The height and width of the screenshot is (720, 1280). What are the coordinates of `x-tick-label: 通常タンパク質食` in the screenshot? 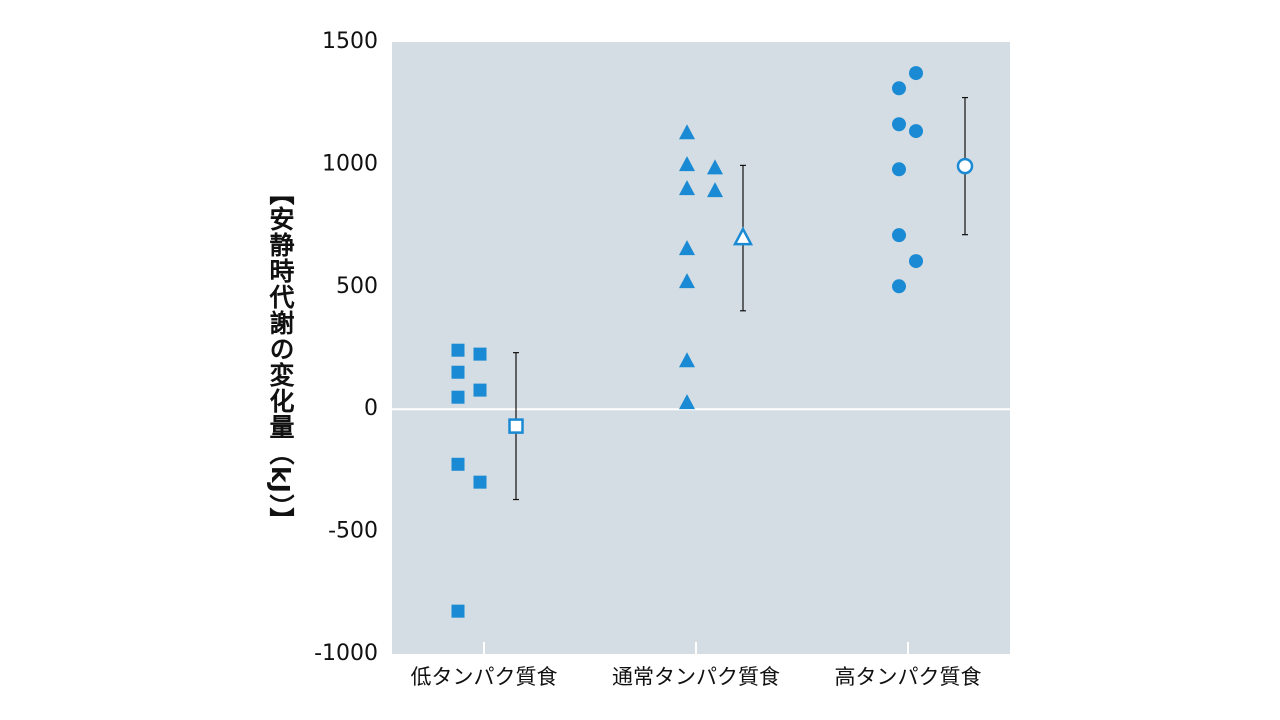 It's located at (696, 677).